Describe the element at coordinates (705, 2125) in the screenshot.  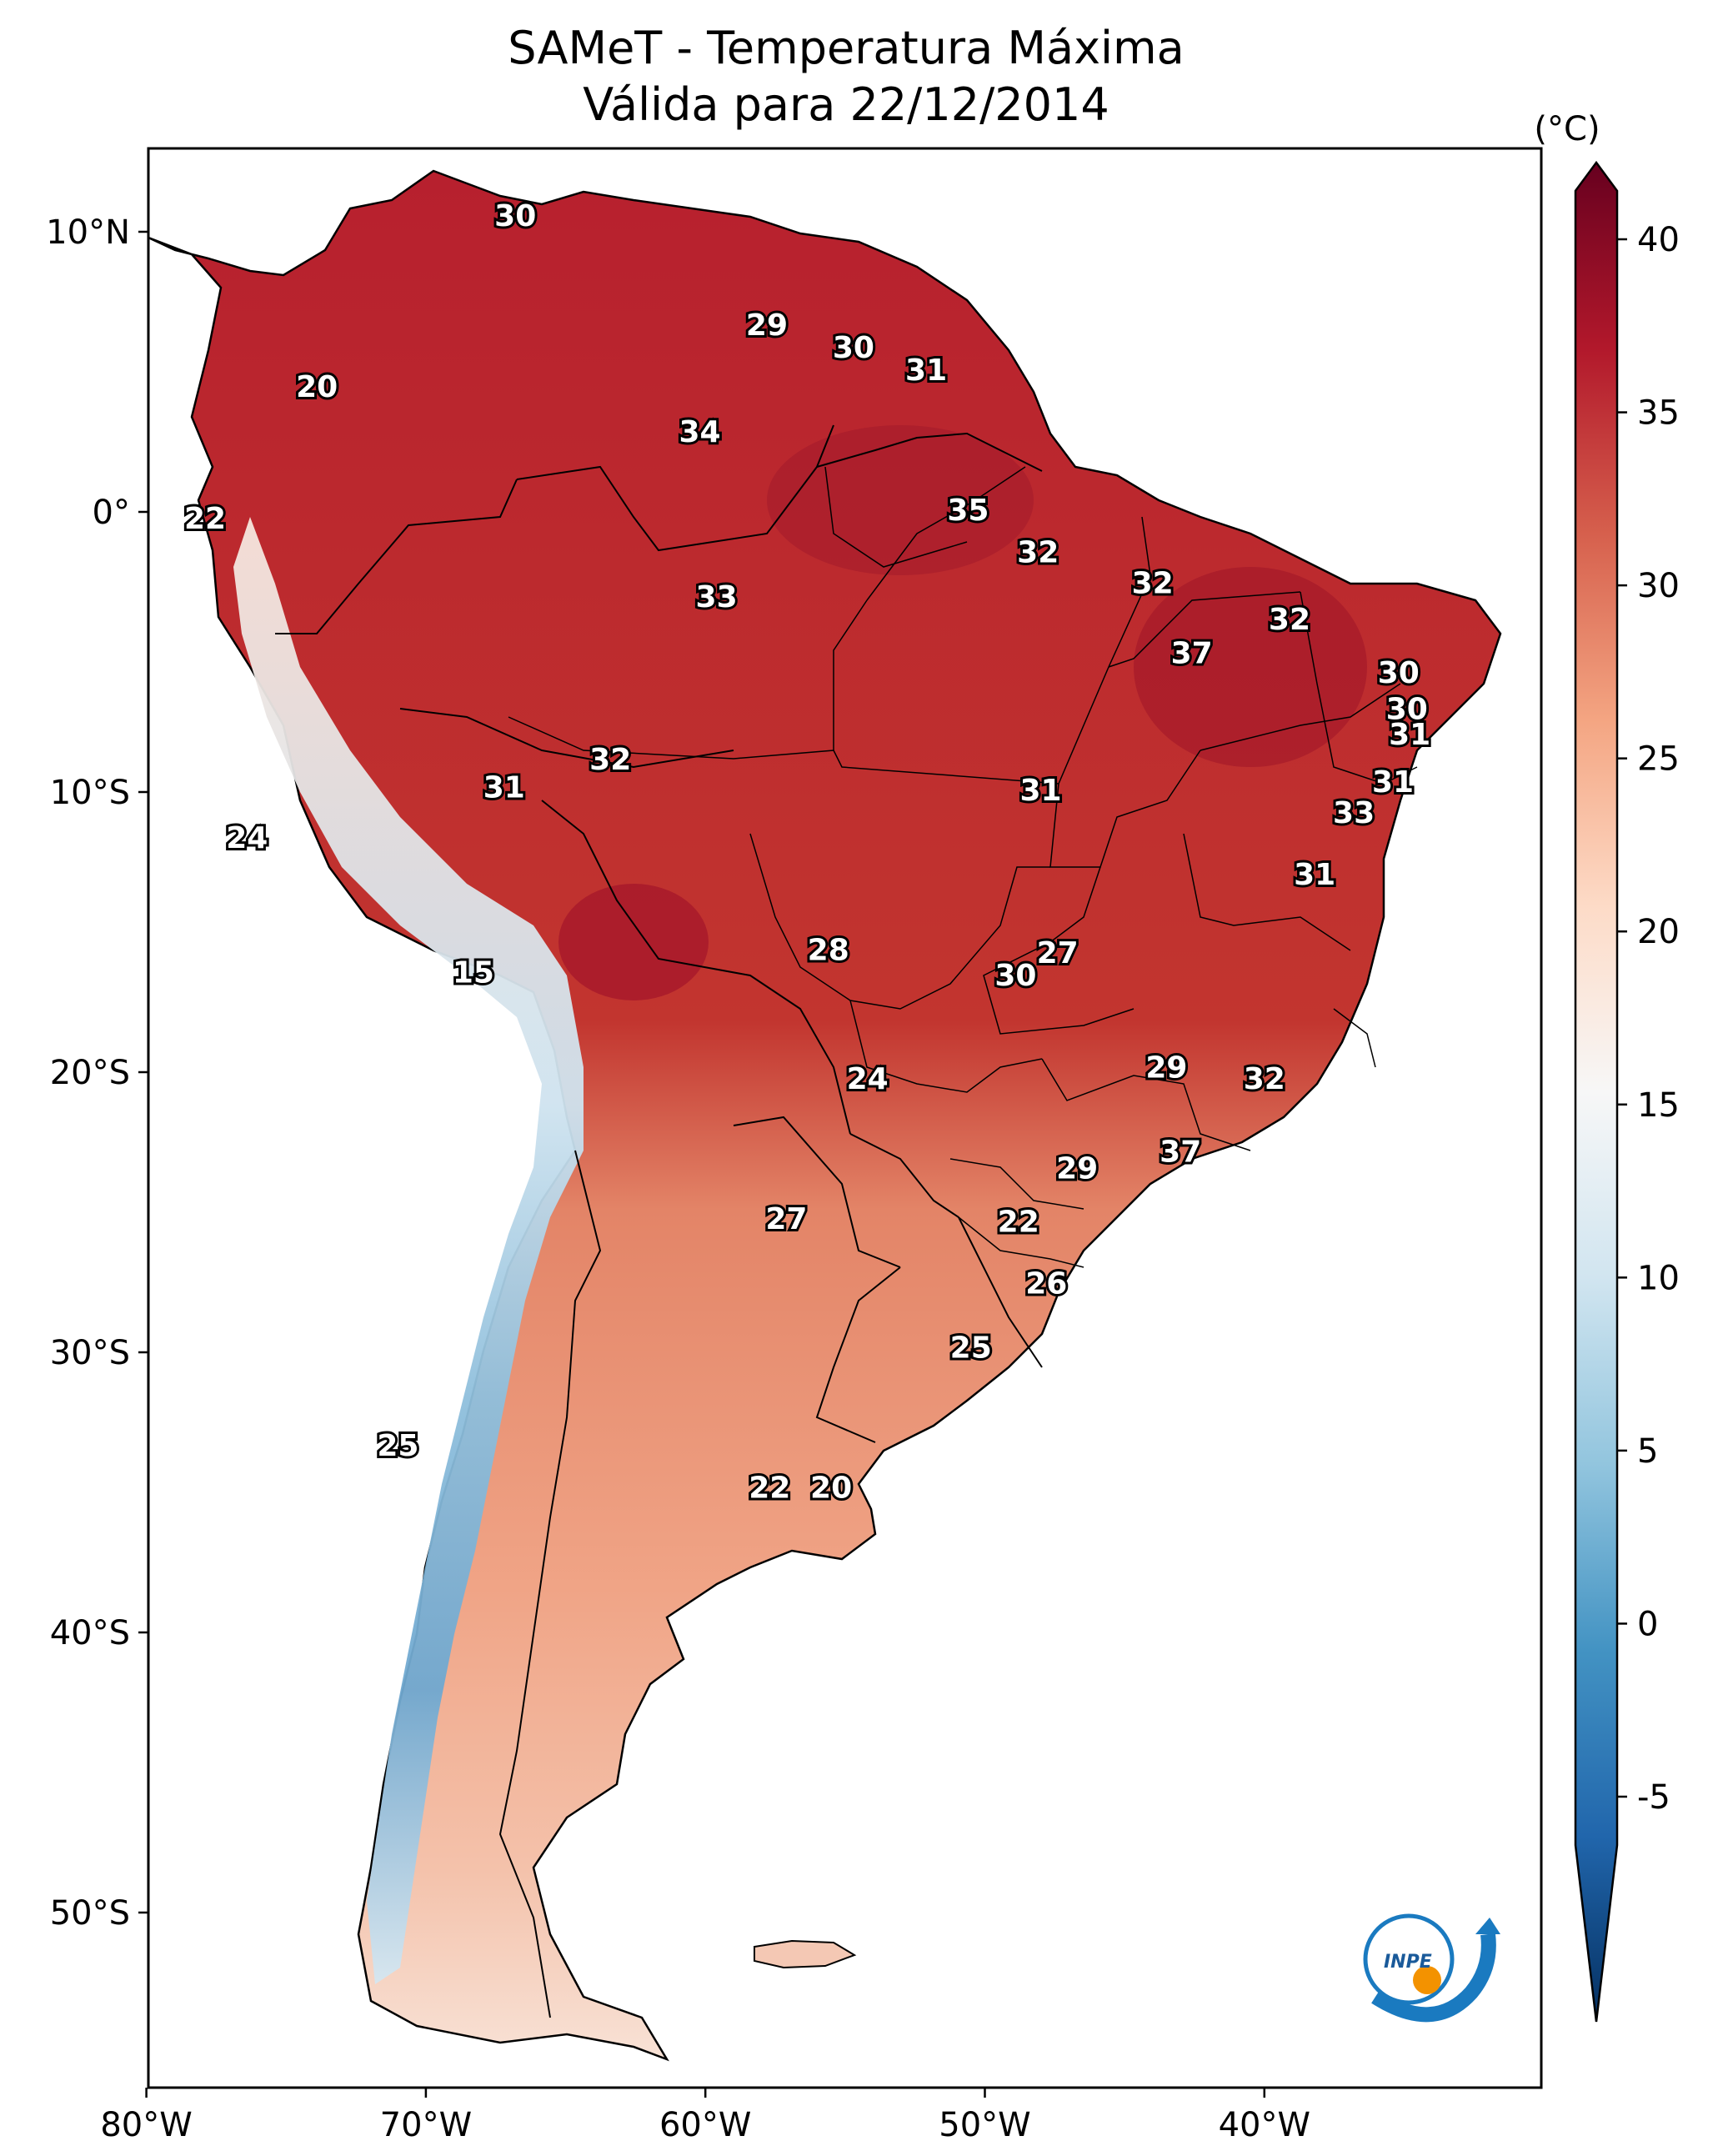
I see `lon-tick-label: 60°W` at that location.